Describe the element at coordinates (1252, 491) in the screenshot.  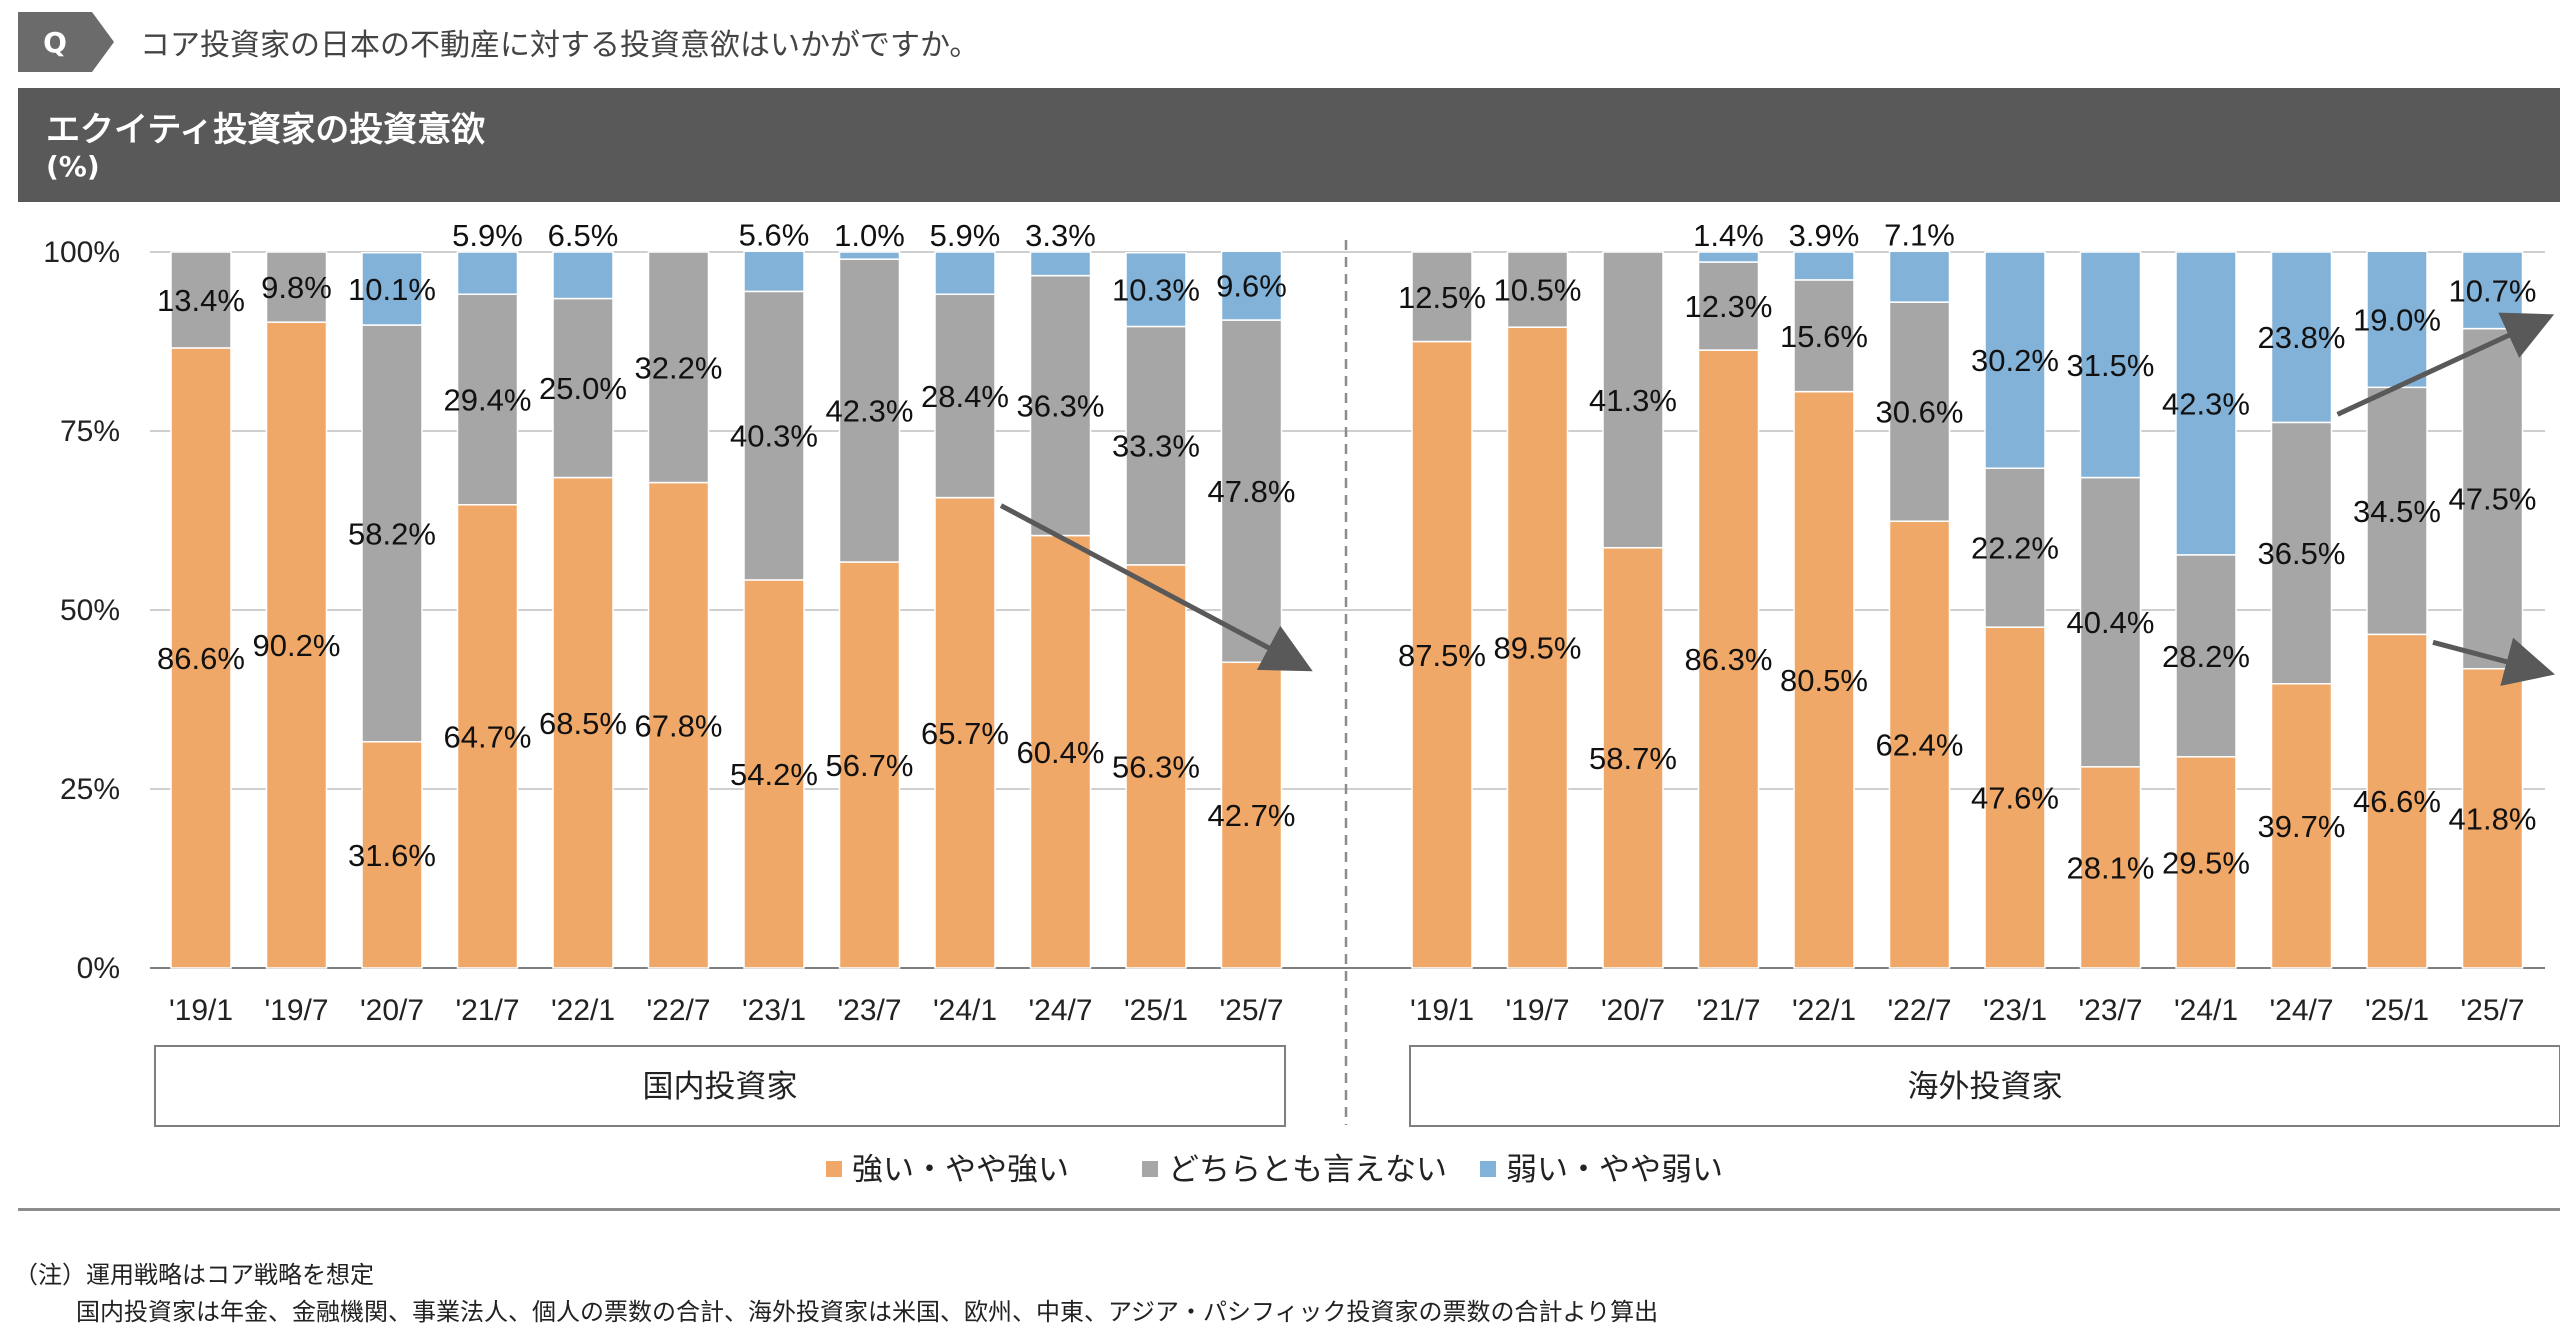
I see `data-label: 47.8%` at that location.